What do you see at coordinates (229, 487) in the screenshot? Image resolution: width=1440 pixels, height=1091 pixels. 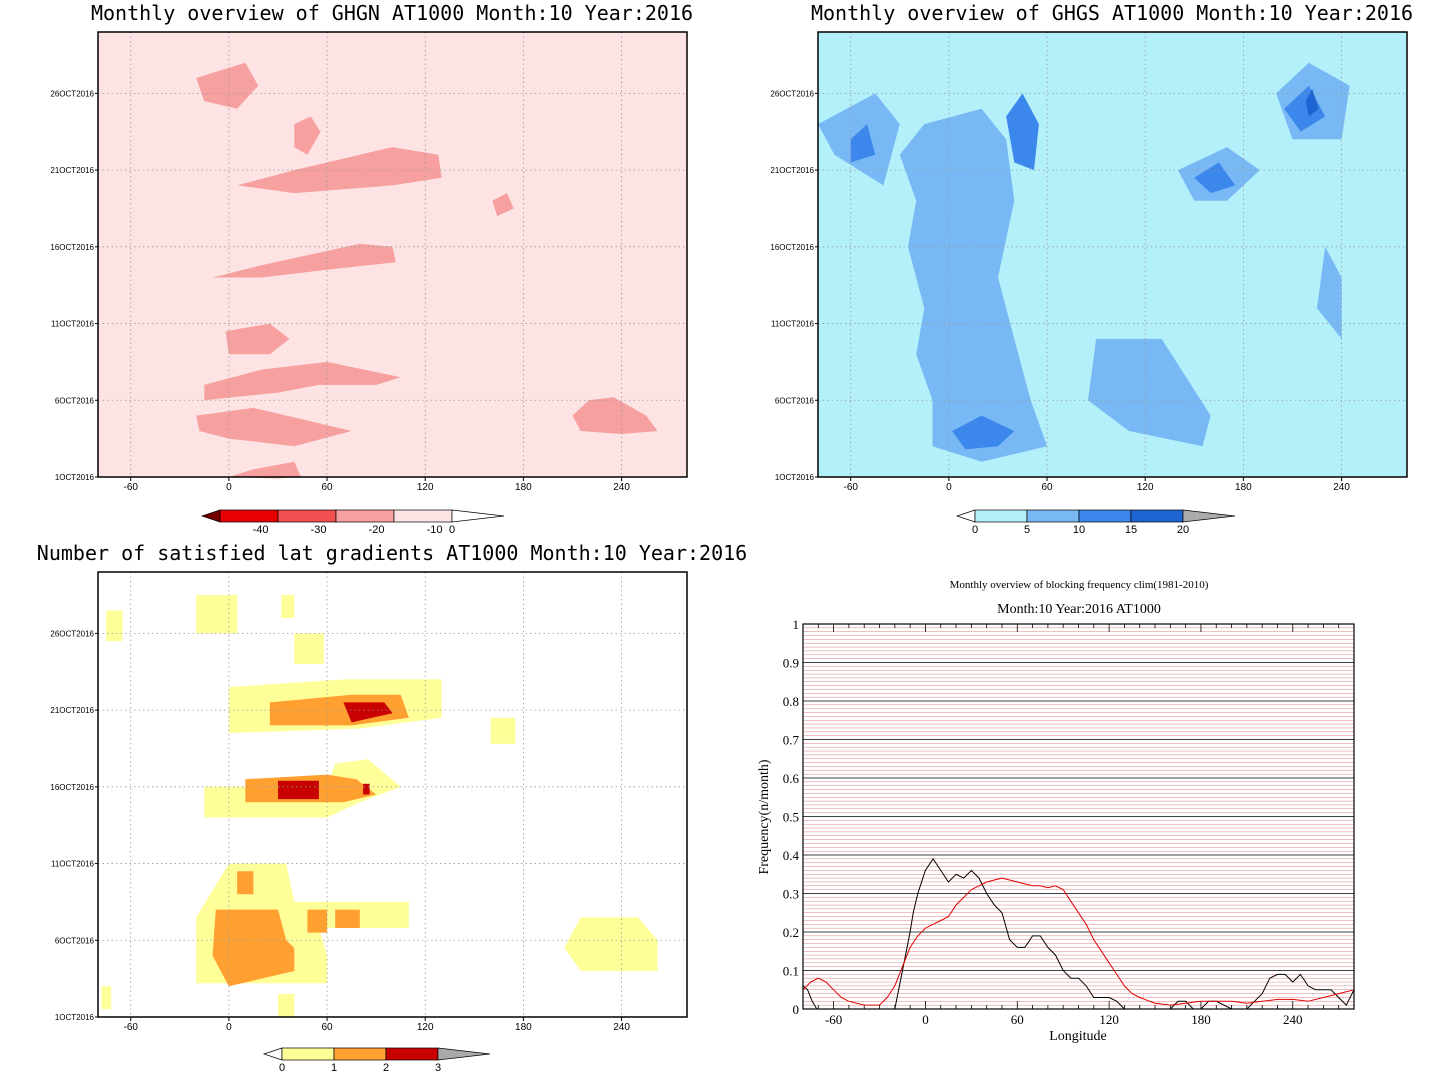 I see `ghgn-xtick: 0` at bounding box center [229, 487].